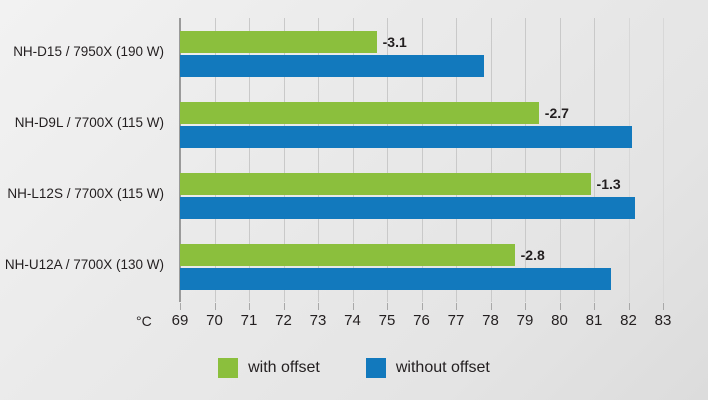  What do you see at coordinates (594, 320) in the screenshot?
I see `tick-label: 81` at bounding box center [594, 320].